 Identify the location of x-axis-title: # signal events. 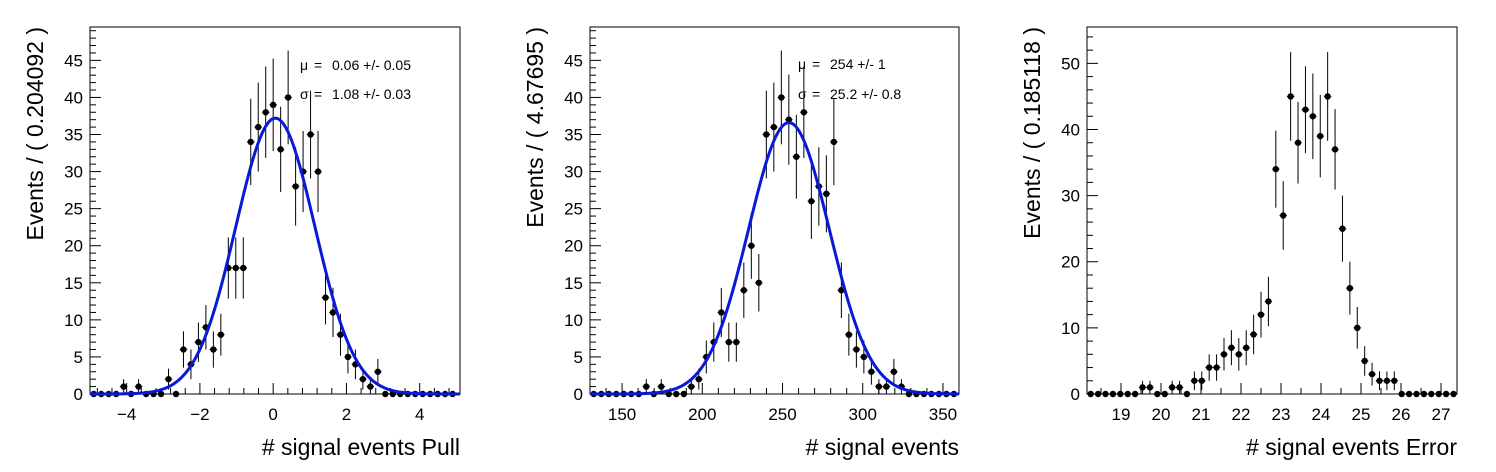
(882, 447).